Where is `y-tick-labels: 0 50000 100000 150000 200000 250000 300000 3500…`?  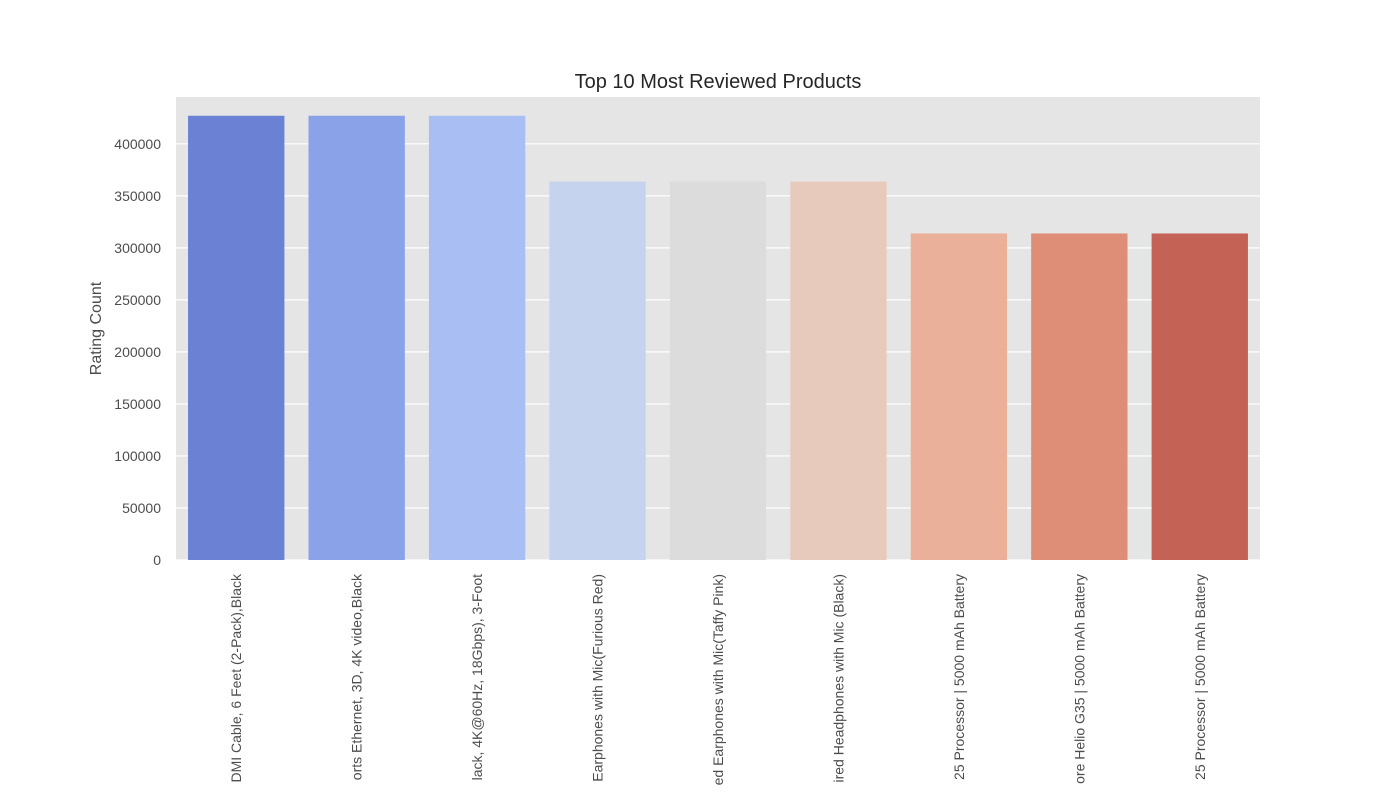
y-tick-labels: 0 50000 100000 150000 200000 250000 300000 3500… is located at coordinates (137, 352).